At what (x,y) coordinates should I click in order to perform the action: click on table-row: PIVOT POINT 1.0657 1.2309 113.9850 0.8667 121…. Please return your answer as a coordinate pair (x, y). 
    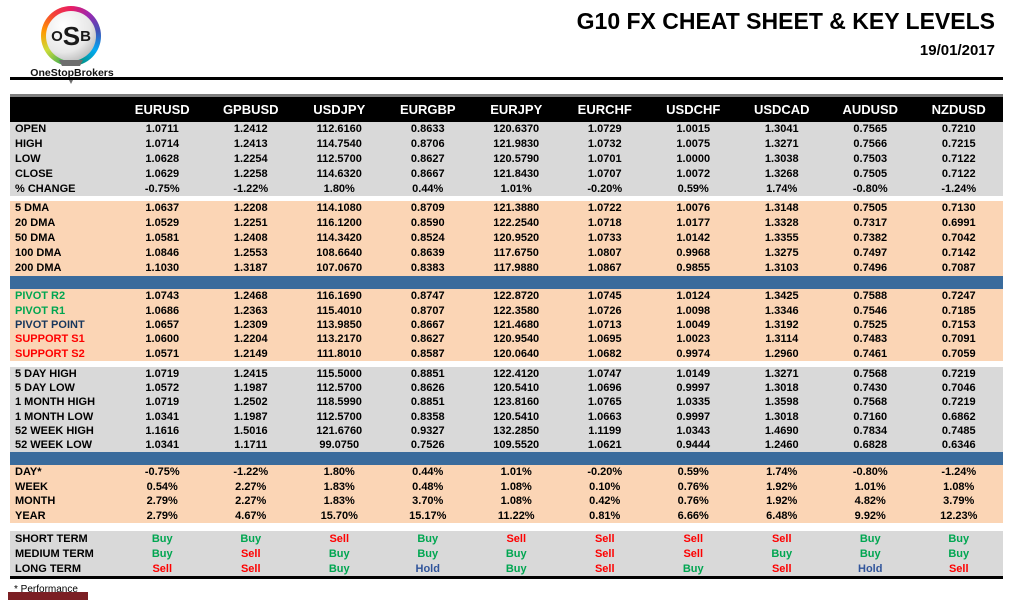
    Looking at the image, I should click on (506, 325).